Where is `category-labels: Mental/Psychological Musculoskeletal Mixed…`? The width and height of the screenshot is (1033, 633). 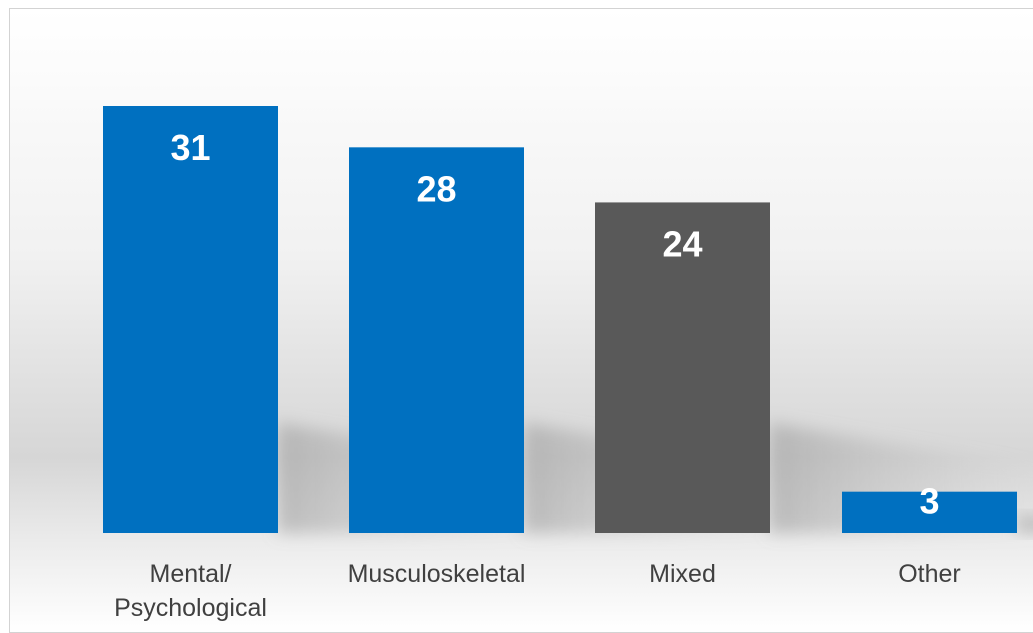 category-labels: Mental/Psychological Musculoskeletal Mixed… is located at coordinates (537, 591).